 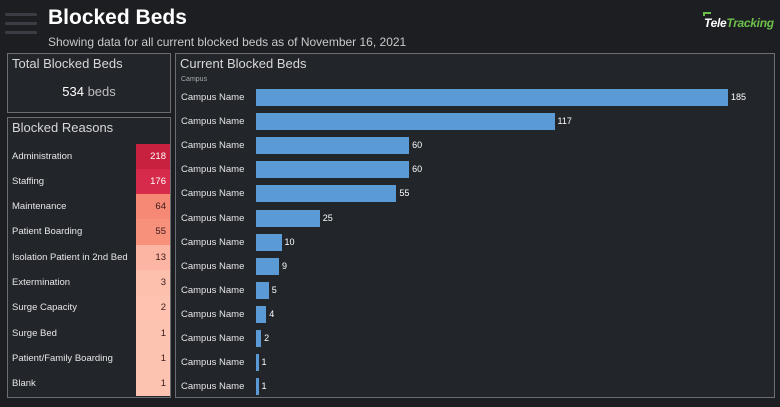 What do you see at coordinates (750, 23) in the screenshot?
I see `logo-text-tracking: Tracking` at bounding box center [750, 23].